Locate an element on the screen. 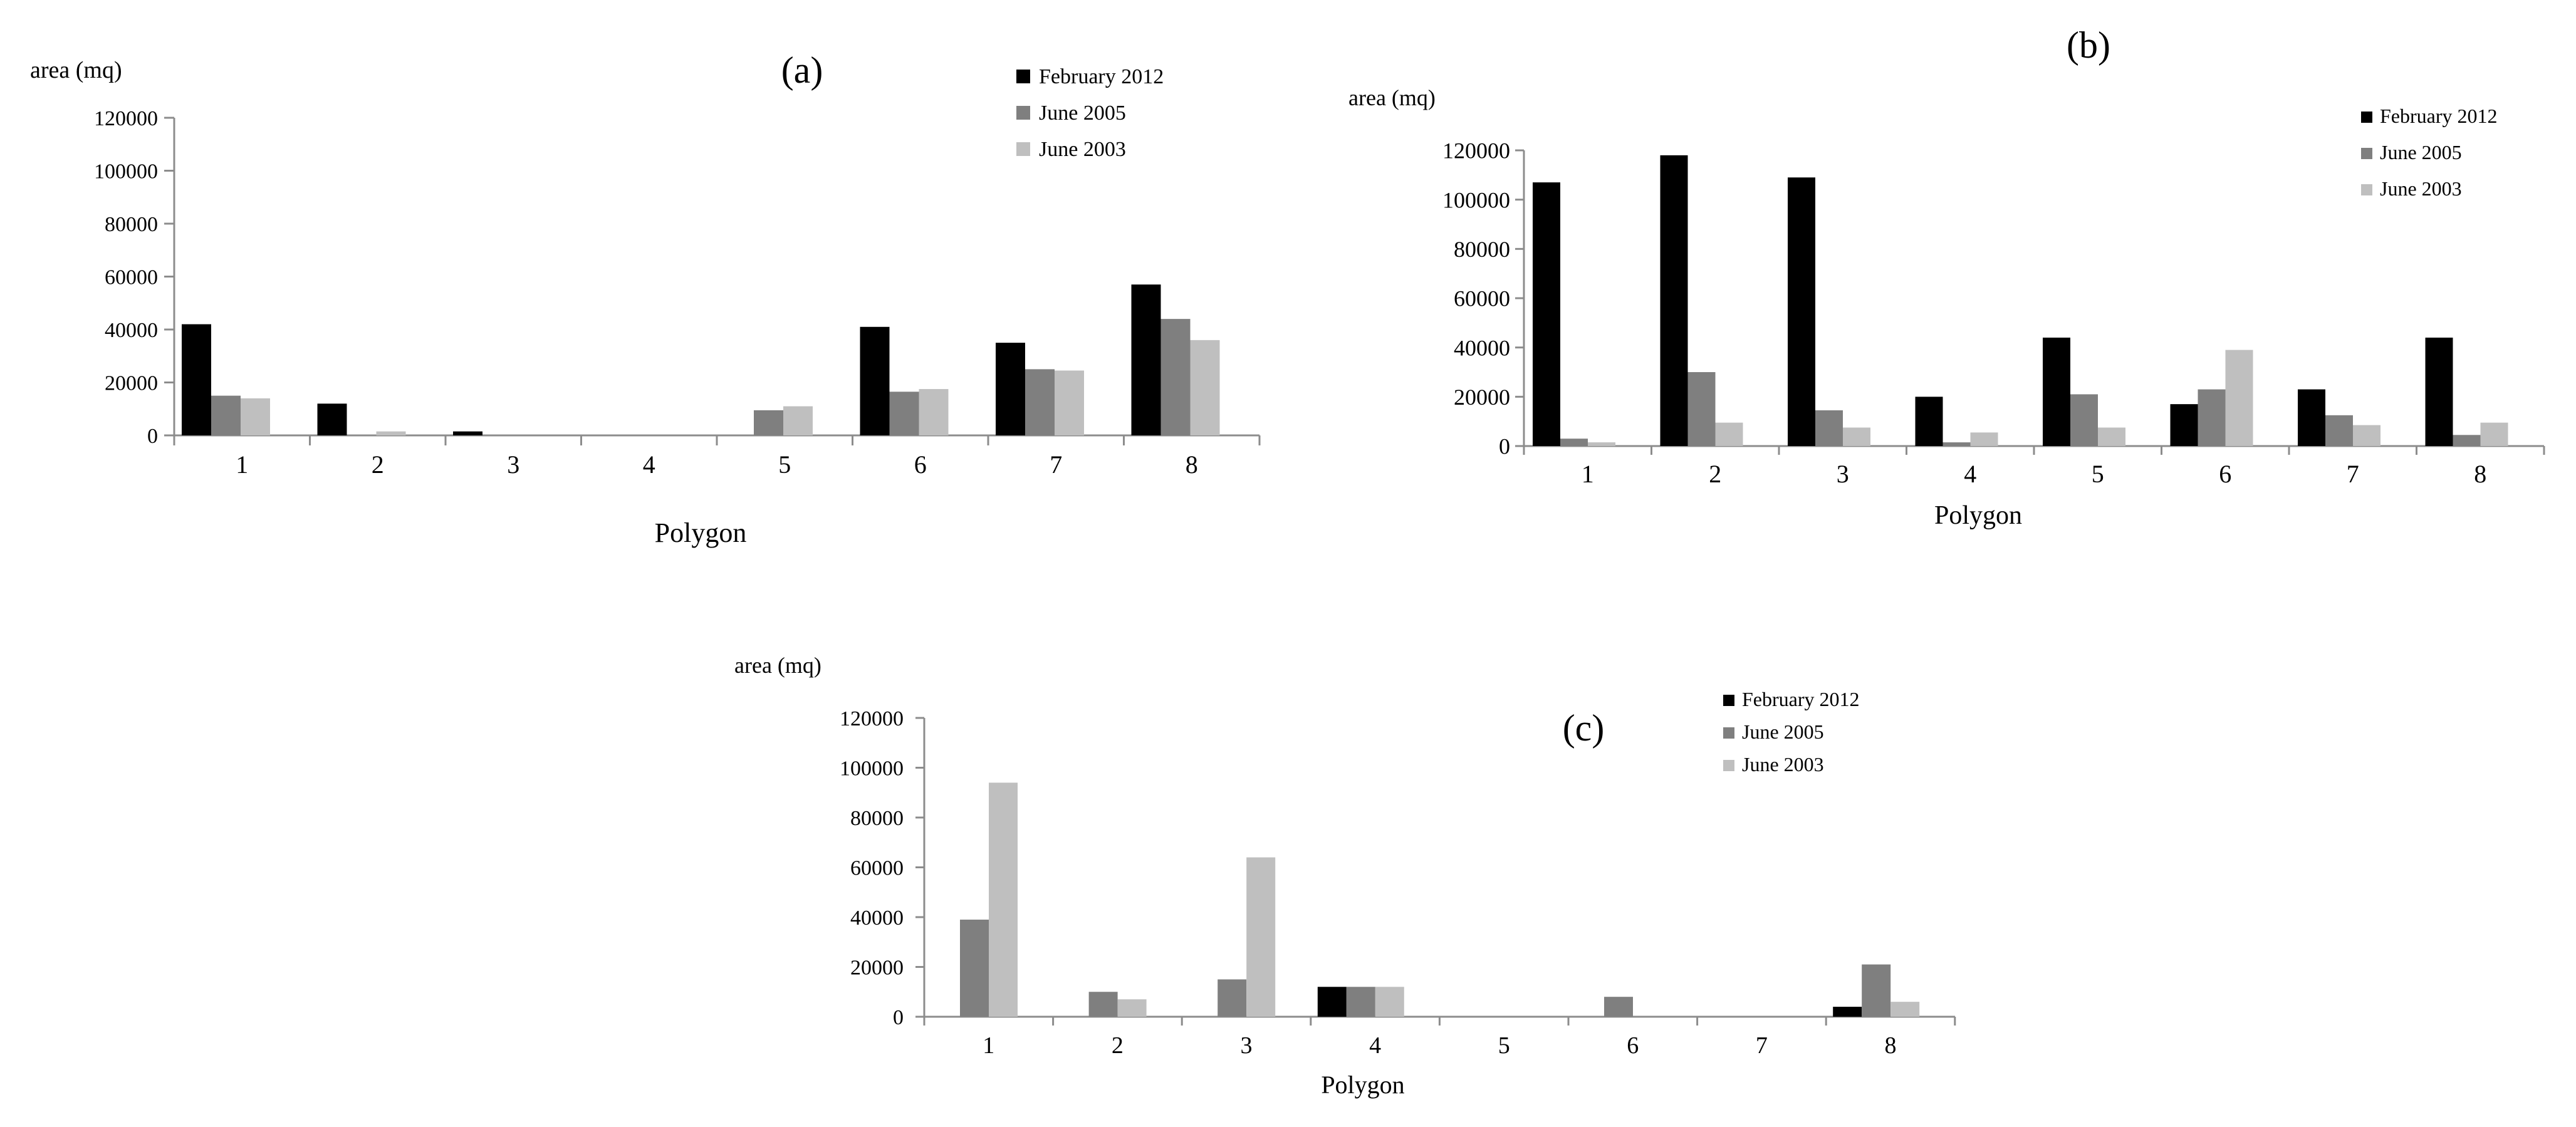  panel-label: (a) is located at coordinates (802, 70).